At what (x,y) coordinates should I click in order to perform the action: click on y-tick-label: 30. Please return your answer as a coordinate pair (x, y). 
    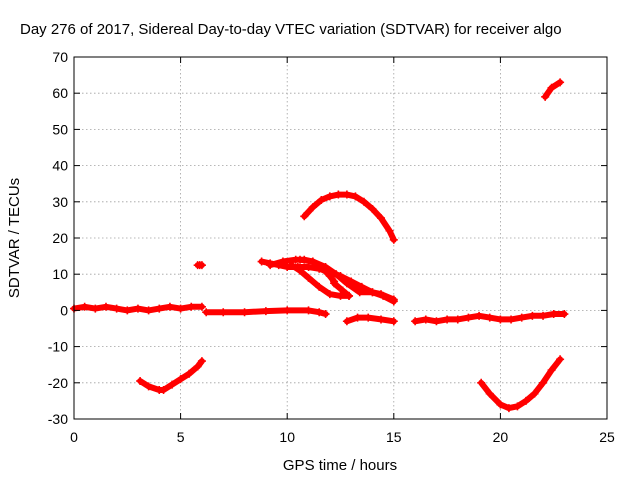
    Looking at the image, I should click on (60, 202).